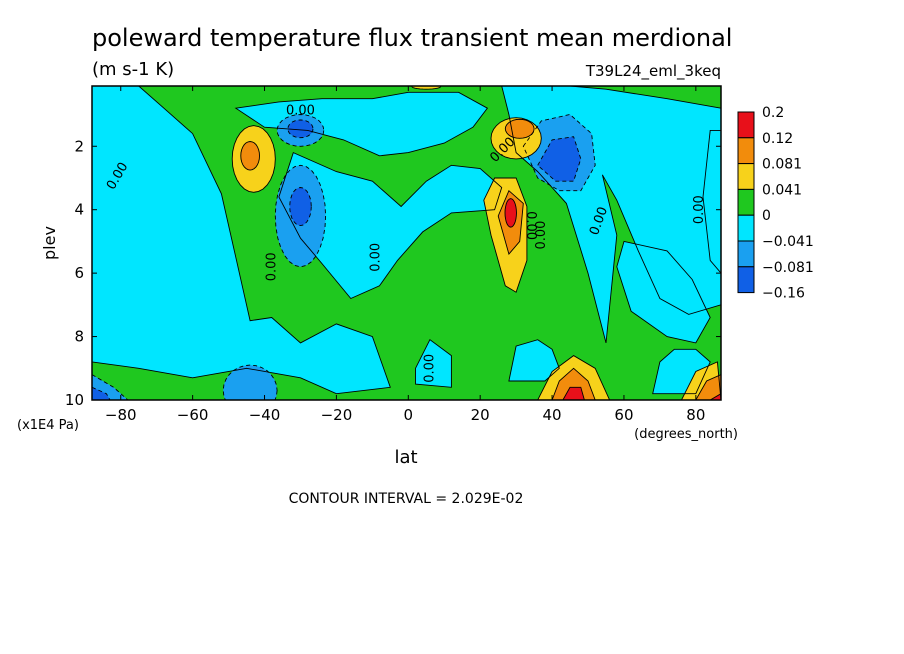 The height and width of the screenshot is (654, 904). Describe the element at coordinates (48, 425) in the screenshot. I see `y-axis-units: (x1E4 Pa)` at that location.